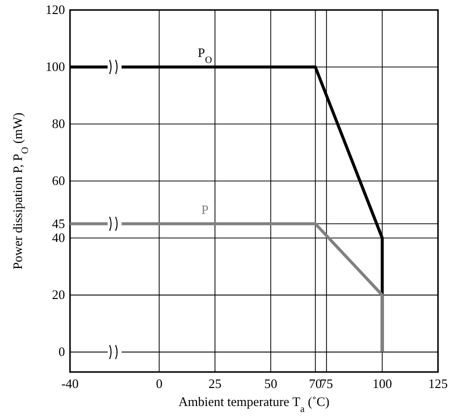 The width and height of the screenshot is (454, 416). I want to click on x-tick-label: 70, so click(315, 383).